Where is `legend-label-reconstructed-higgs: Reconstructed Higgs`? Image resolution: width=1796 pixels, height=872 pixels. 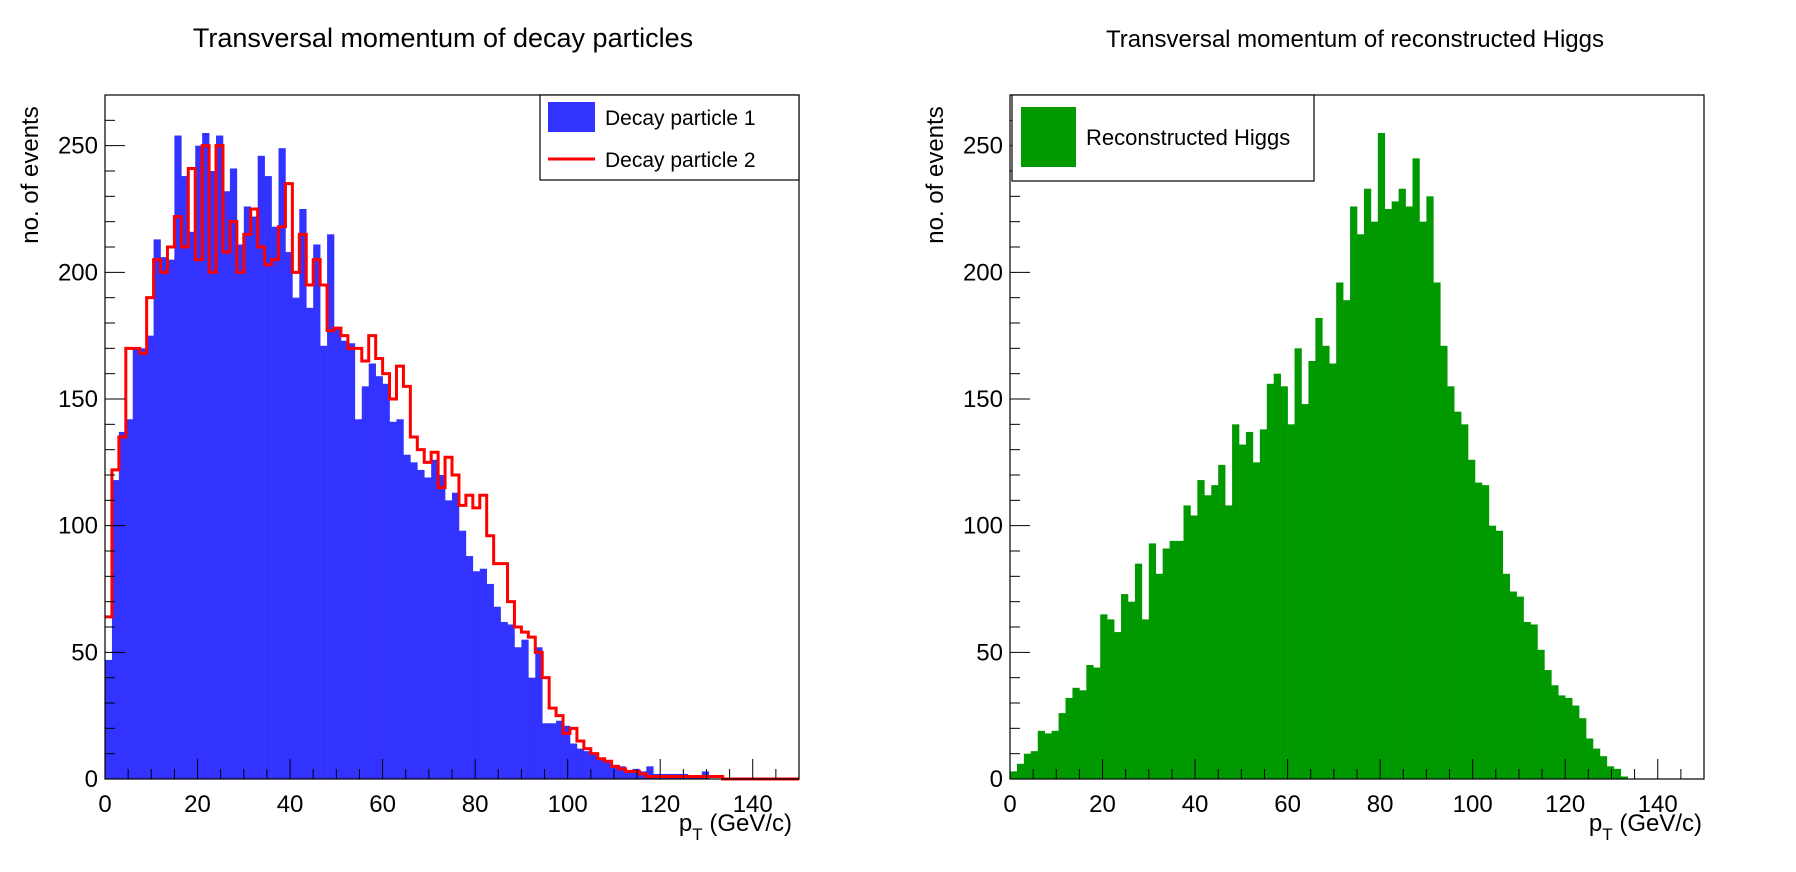
legend-label-reconstructed-higgs: Reconstructed Higgs is located at coordinates (1188, 137).